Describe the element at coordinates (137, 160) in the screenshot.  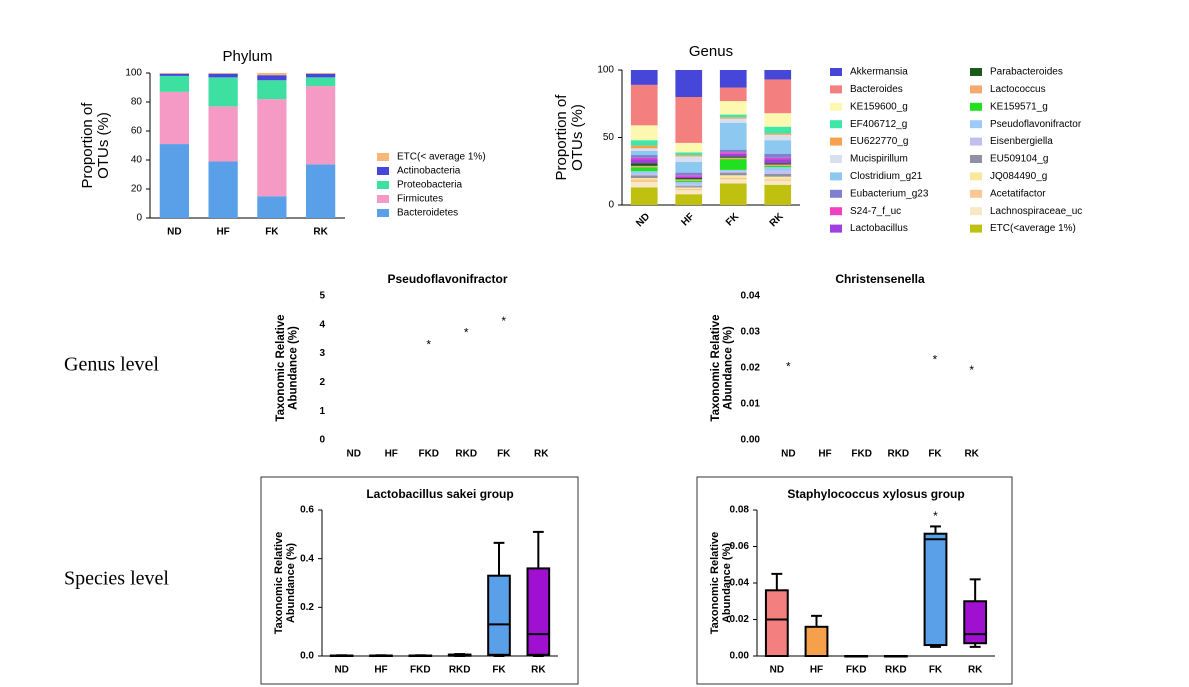
I see `y-tick-label: 40` at that location.